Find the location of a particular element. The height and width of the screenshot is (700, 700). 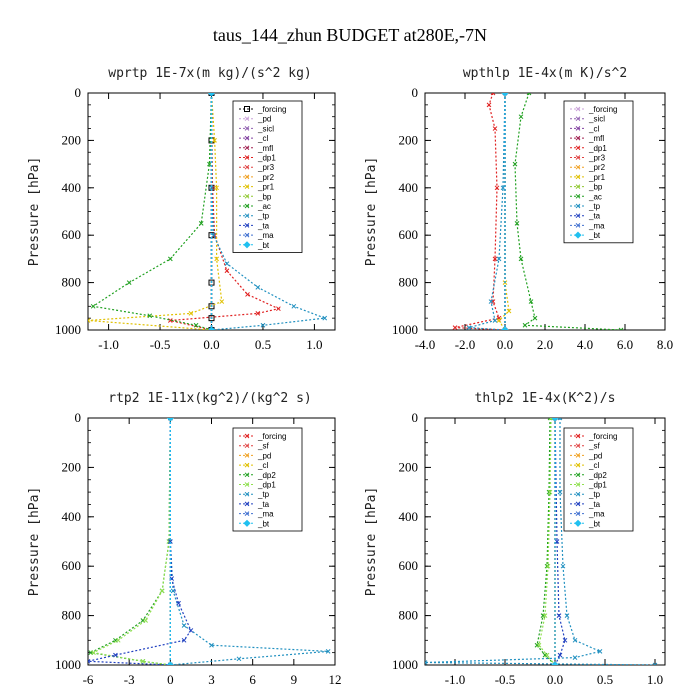

y-tick-label: 1000 is located at coordinates (68, 664).